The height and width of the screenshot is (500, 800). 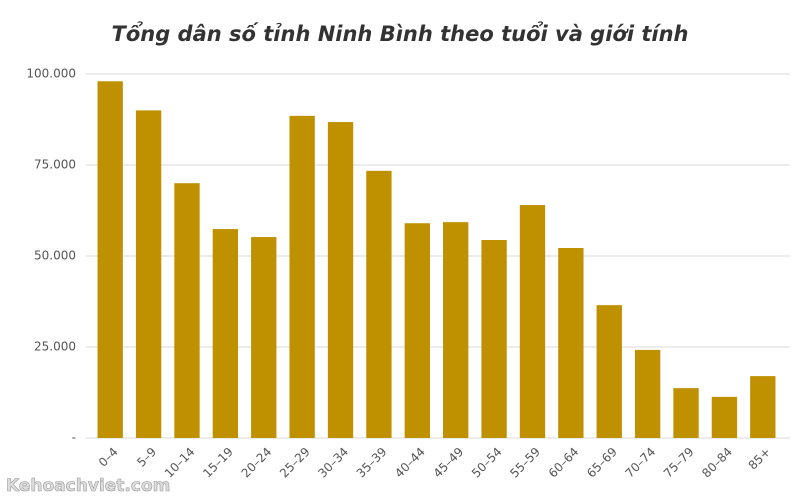 I want to click on x-tick-label: 35–39, so click(x=372, y=463).